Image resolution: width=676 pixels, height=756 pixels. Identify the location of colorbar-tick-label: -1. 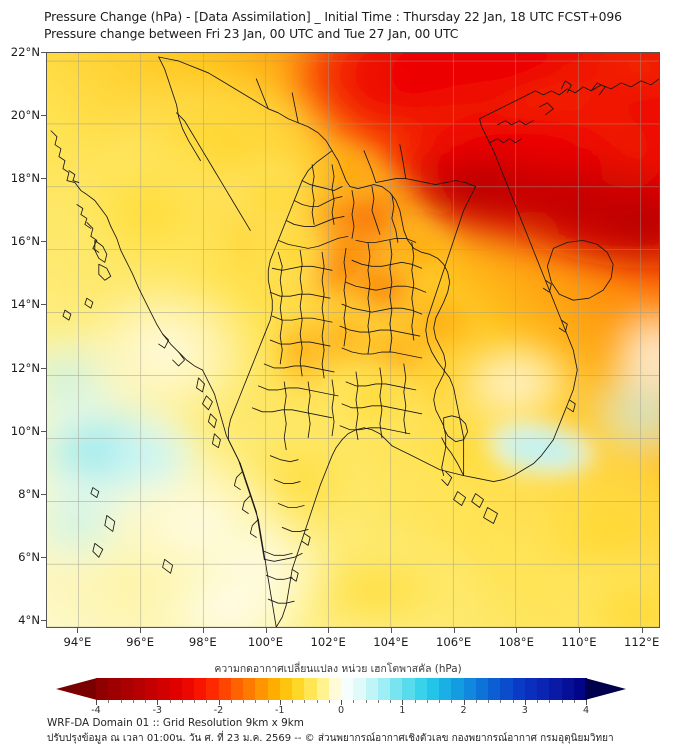
(279, 710).